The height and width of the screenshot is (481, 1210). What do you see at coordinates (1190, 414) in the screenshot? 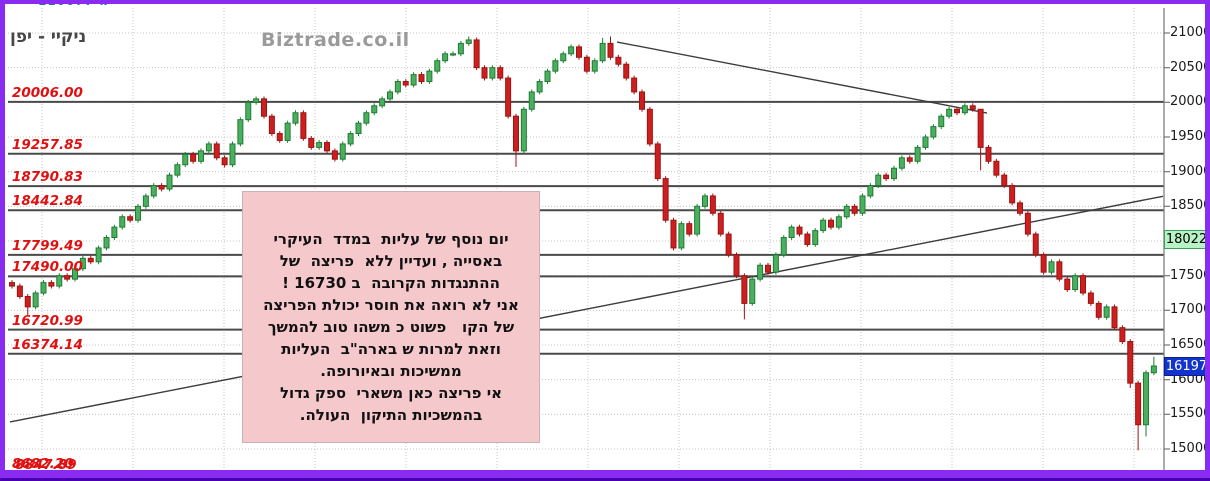
I see `price-tick-label: 15500` at bounding box center [1190, 414].